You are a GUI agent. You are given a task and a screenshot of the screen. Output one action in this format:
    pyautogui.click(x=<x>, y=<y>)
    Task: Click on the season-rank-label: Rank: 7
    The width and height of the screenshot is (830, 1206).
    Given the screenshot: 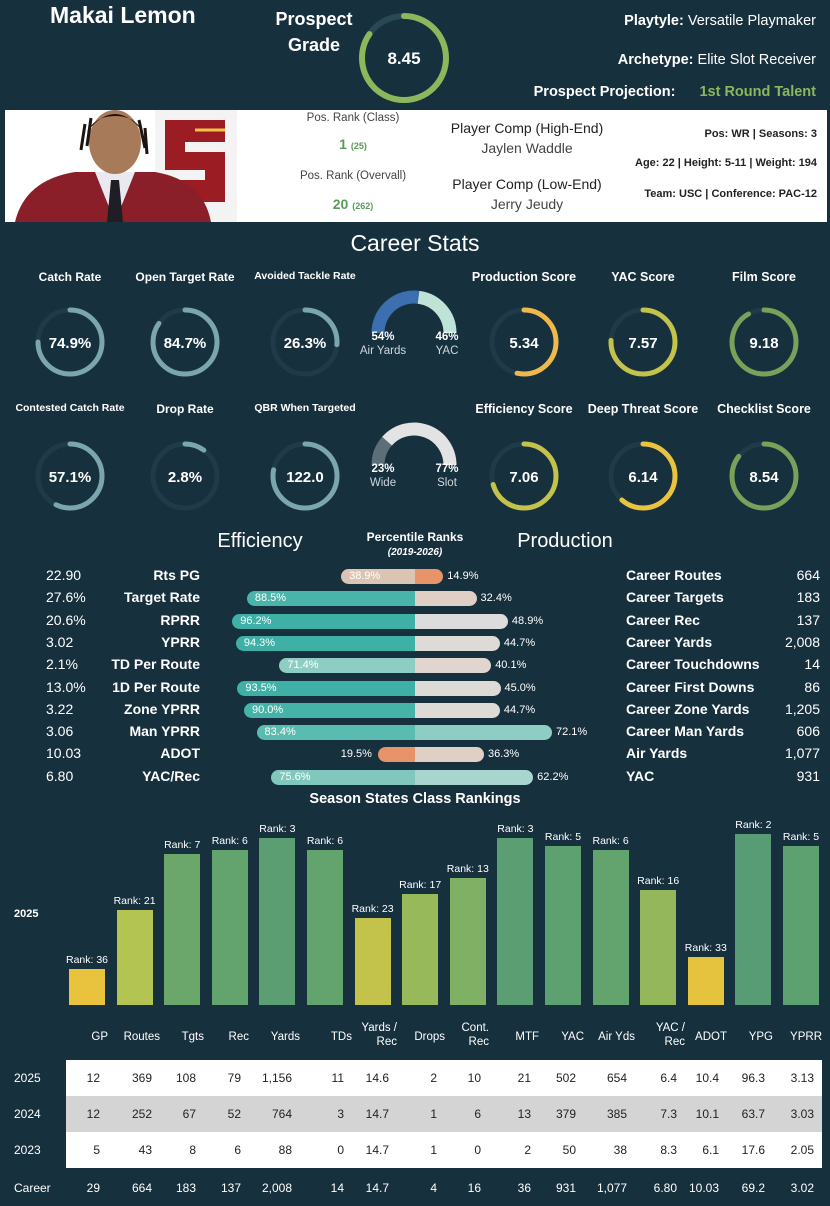 What is the action you would take?
    pyautogui.click(x=182, y=844)
    